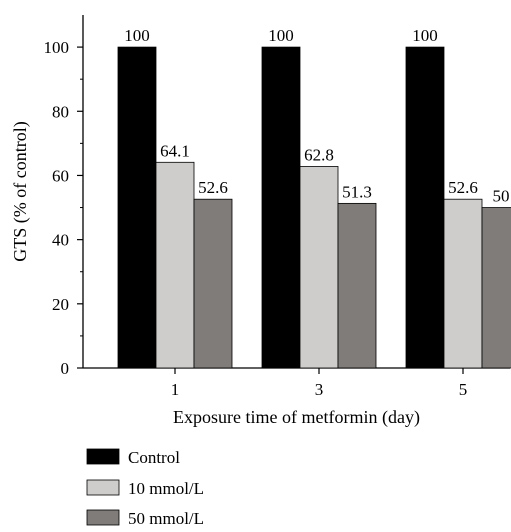  I want to click on x-tick-label: 3, so click(319, 389).